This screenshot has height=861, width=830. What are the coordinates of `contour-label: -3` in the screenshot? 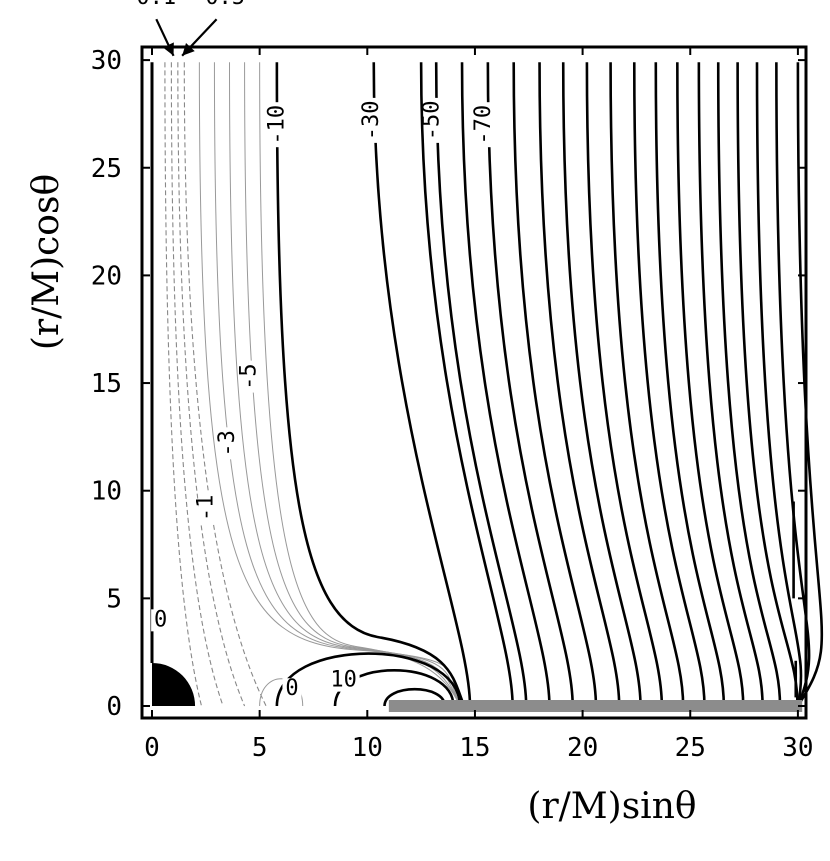 It's located at (227, 443).